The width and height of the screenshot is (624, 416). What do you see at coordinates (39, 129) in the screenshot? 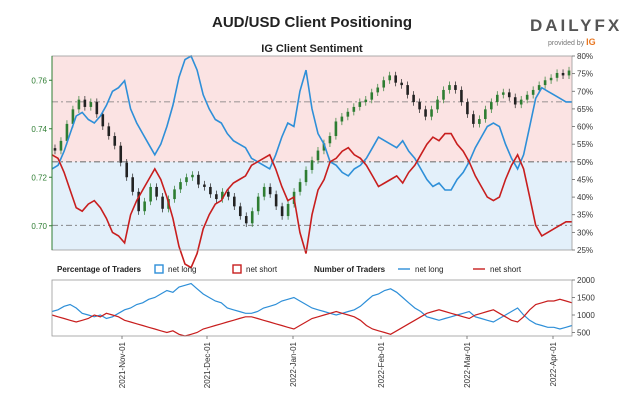
I see `price-tick-label: 0.74` at bounding box center [39, 129].